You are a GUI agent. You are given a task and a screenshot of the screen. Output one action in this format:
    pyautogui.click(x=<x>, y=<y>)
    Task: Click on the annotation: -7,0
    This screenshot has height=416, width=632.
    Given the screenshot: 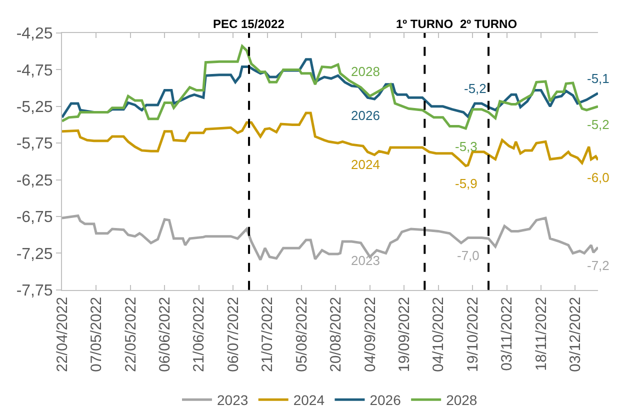 What is the action you would take?
    pyautogui.click(x=468, y=255)
    